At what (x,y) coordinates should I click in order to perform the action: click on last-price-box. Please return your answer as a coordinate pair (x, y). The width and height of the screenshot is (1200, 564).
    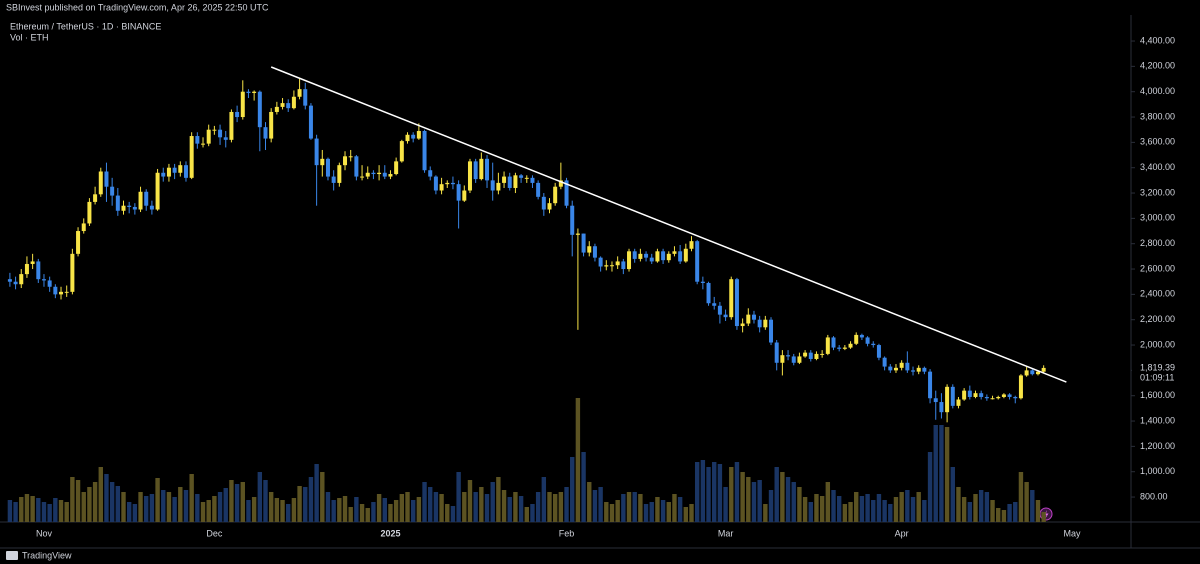
    Looking at the image, I should click on (1166, 372).